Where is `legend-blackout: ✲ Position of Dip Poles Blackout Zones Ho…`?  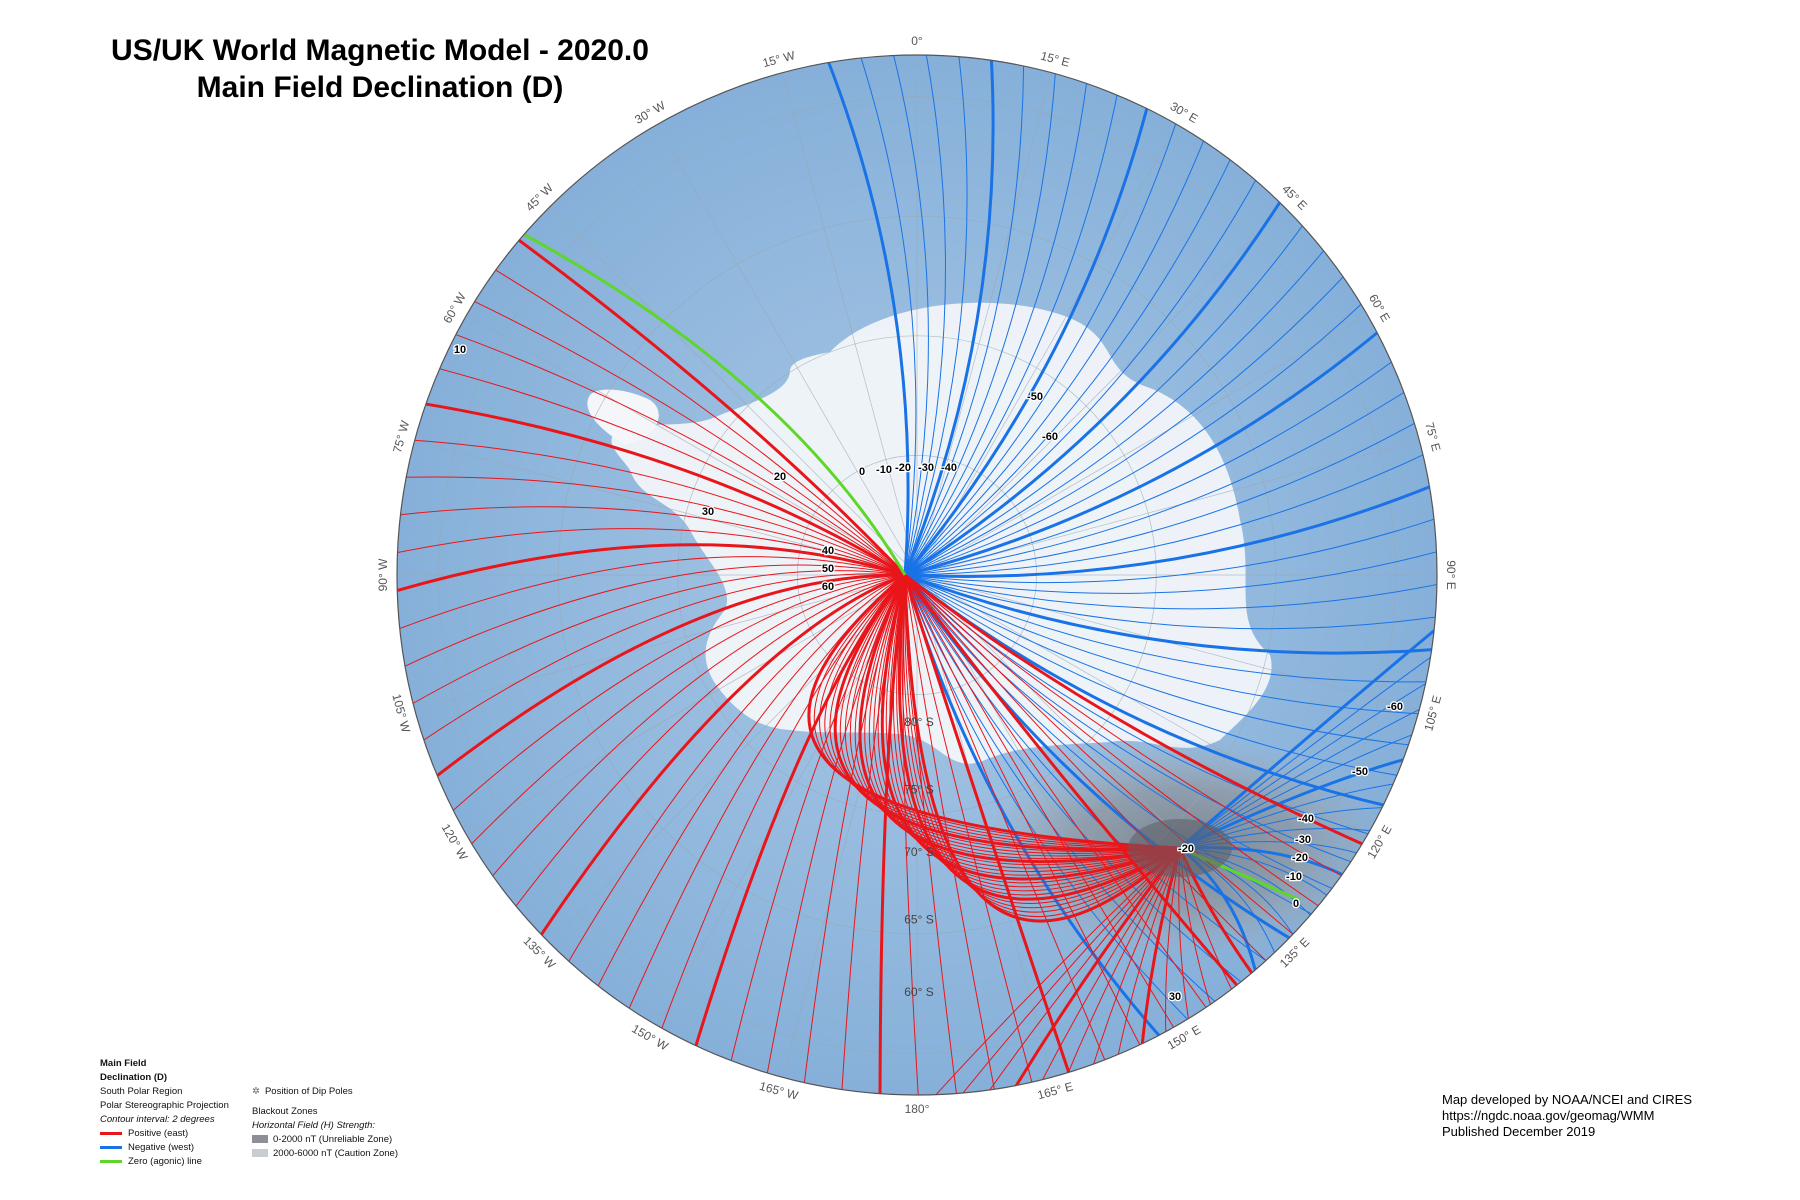
legend-blackout: ✲ Position of Dip Poles Blackout Zones Ho… is located at coordinates (325, 1123).